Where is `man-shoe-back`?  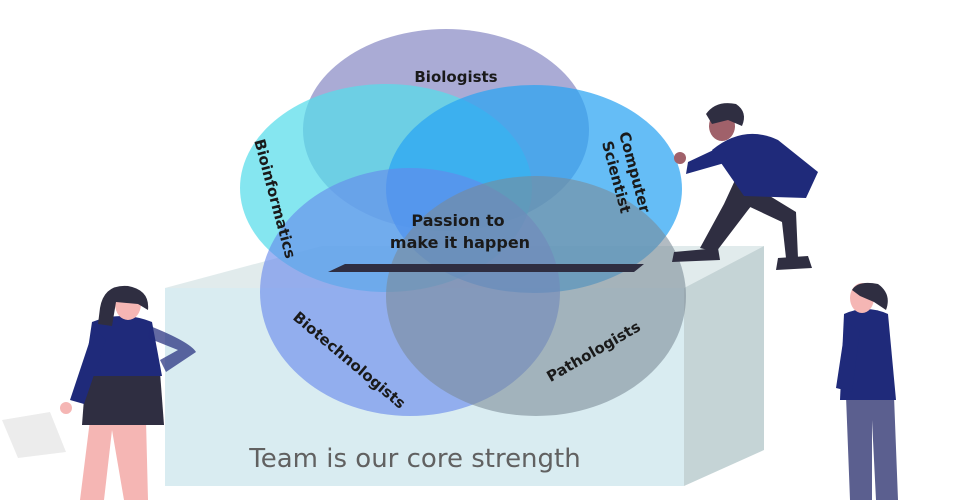 man-shoe-back is located at coordinates (794, 263).